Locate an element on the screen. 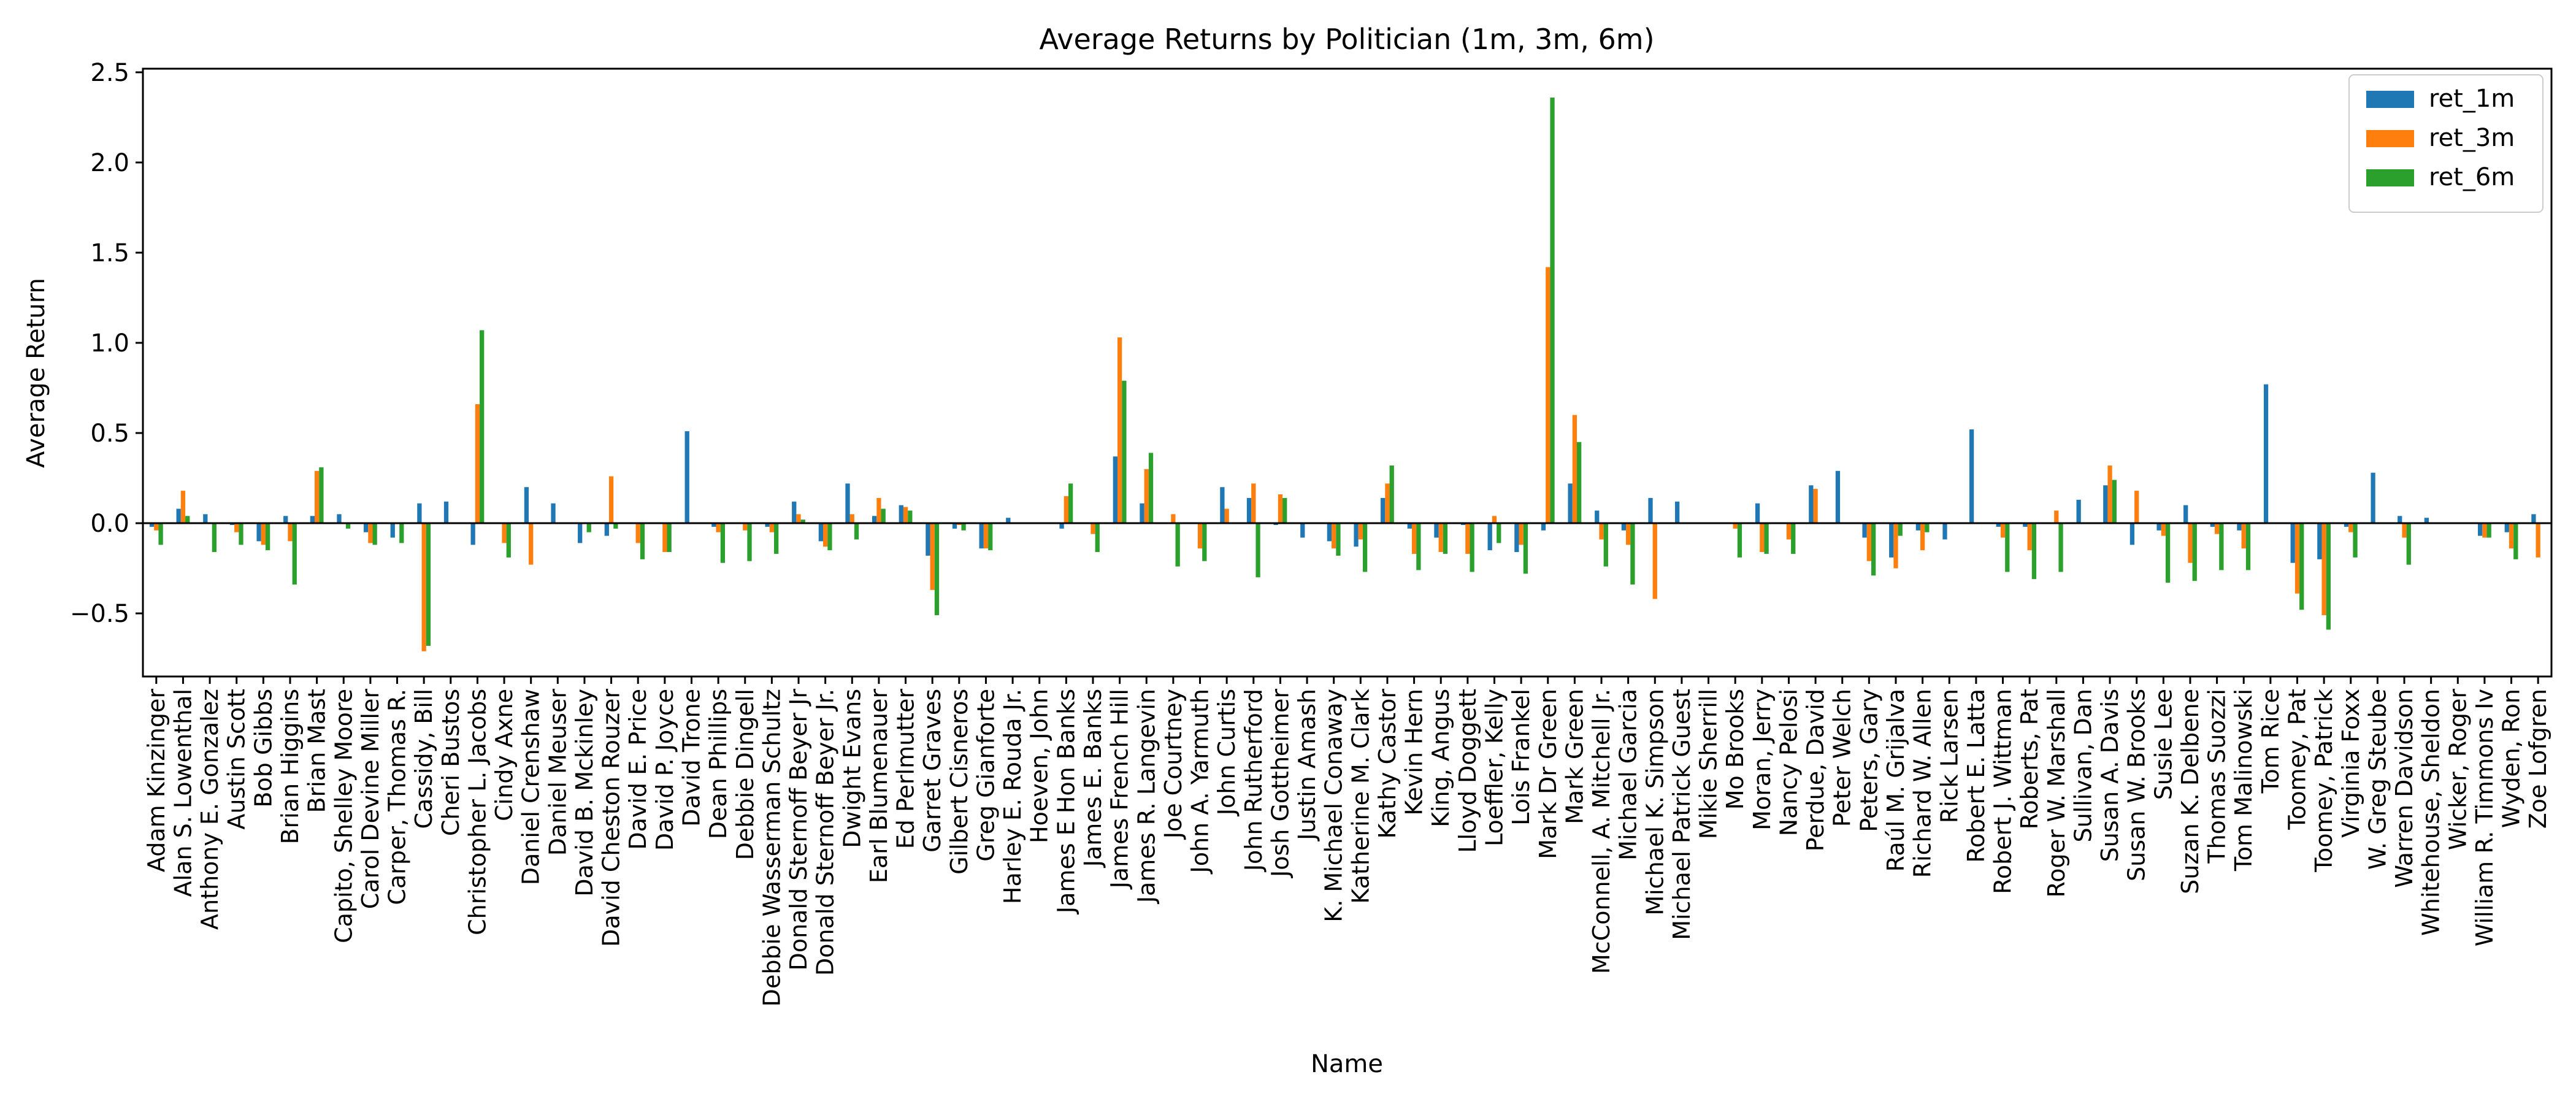  x-tick-label: Katherine M. Clark is located at coordinates (1360, 796).